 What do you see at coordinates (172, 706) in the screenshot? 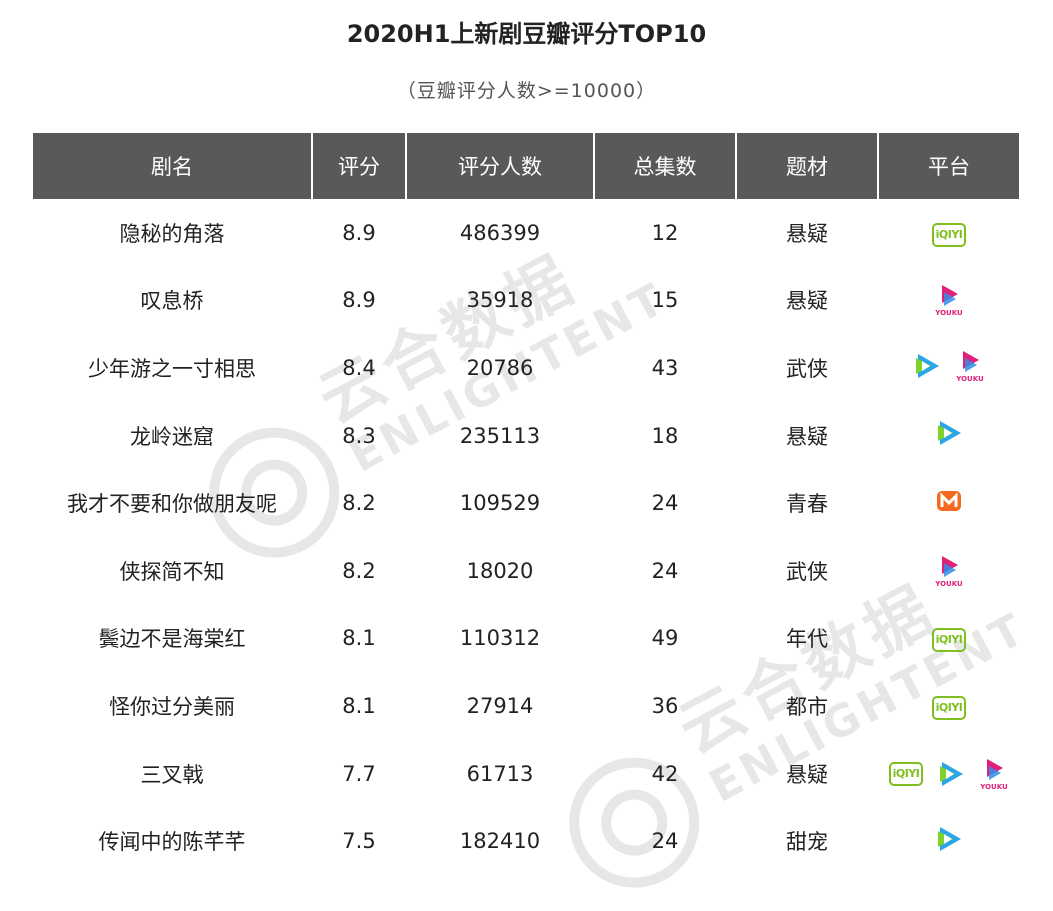
I see `cell-name: 怪你过分美丽` at bounding box center [172, 706].